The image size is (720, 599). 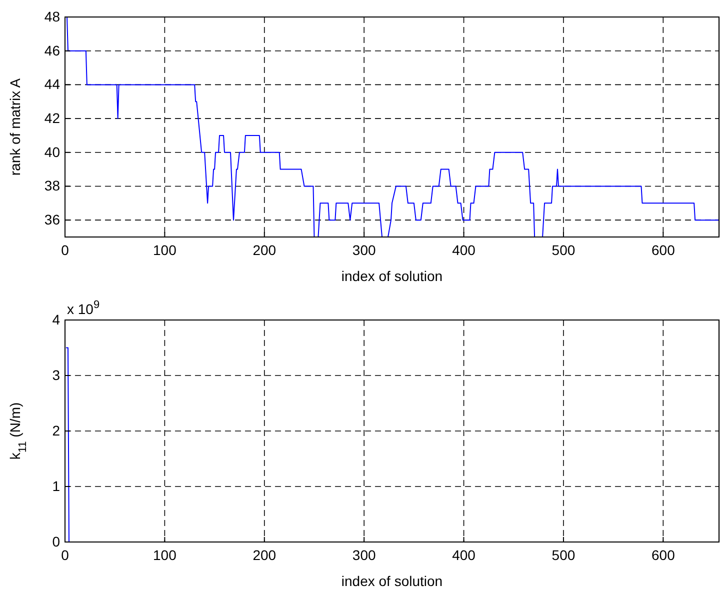 I want to click on y-tick-label: 0, so click(x=56, y=541).